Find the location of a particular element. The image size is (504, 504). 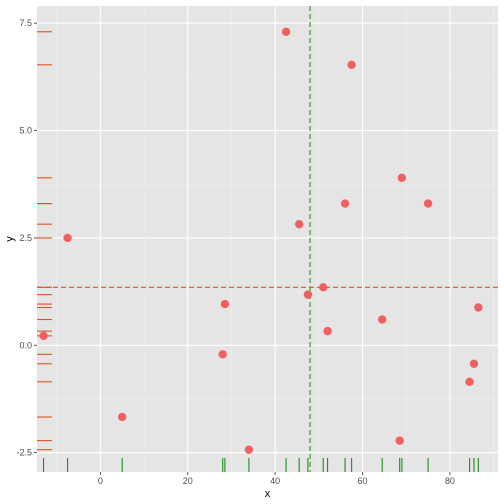

y-tick-label: -2.5 is located at coordinates (24, 453).